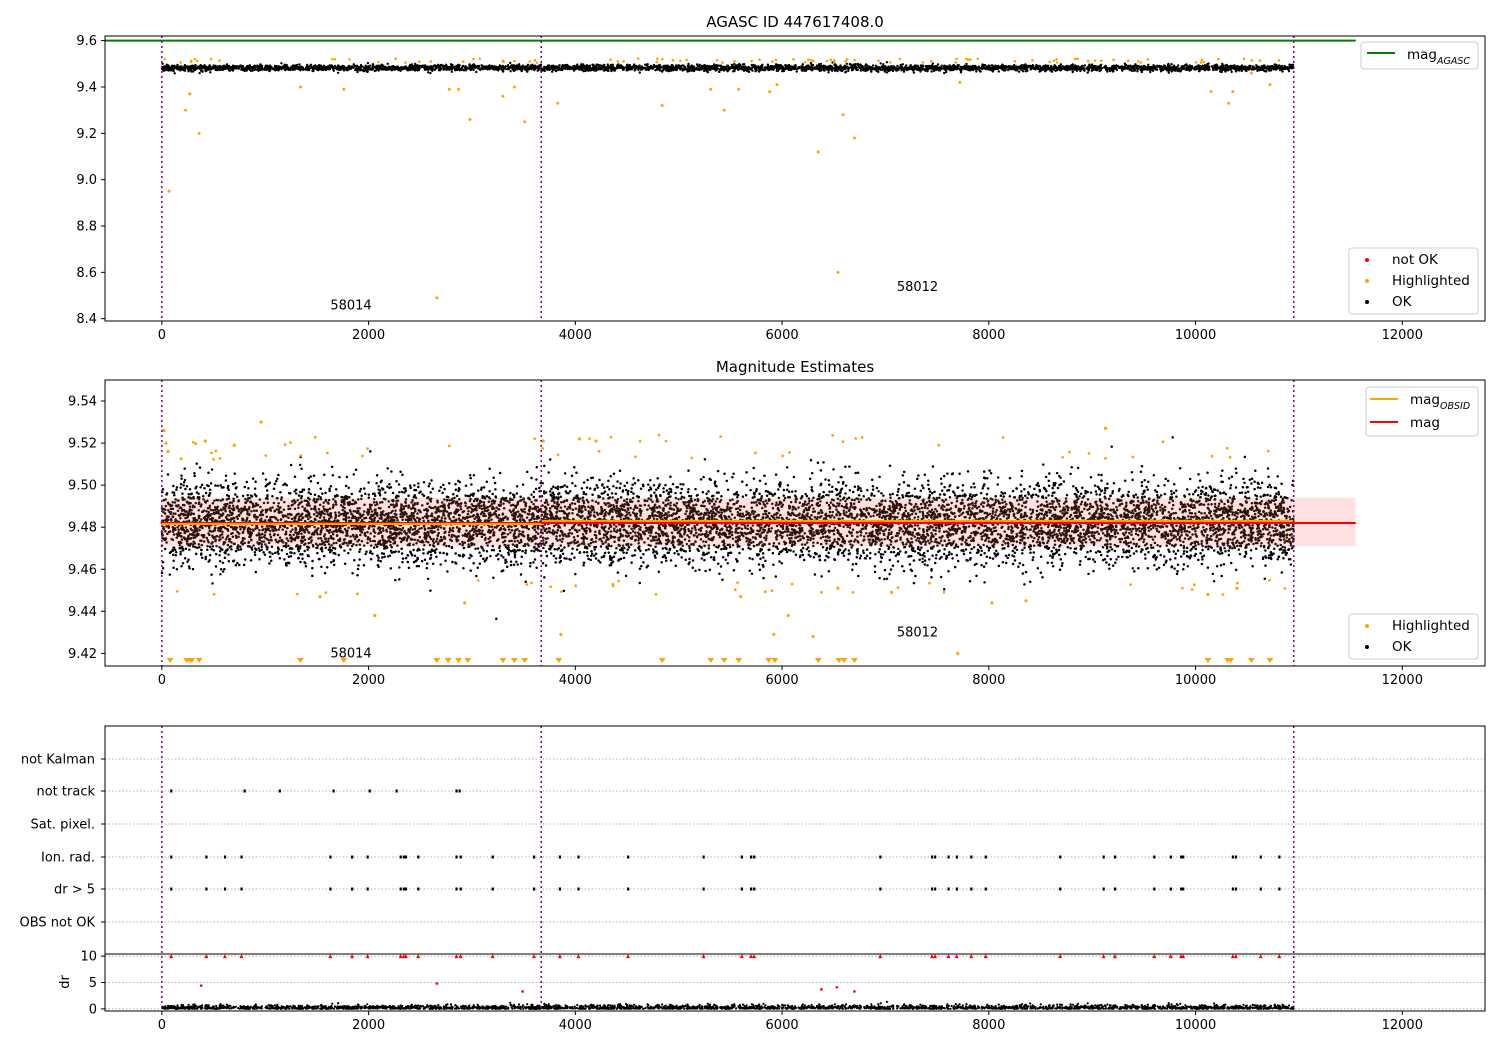 The width and height of the screenshot is (1500, 1050). What do you see at coordinates (795, 22) in the screenshot?
I see `panel-1-title: AGASC ID 447617408.0` at bounding box center [795, 22].